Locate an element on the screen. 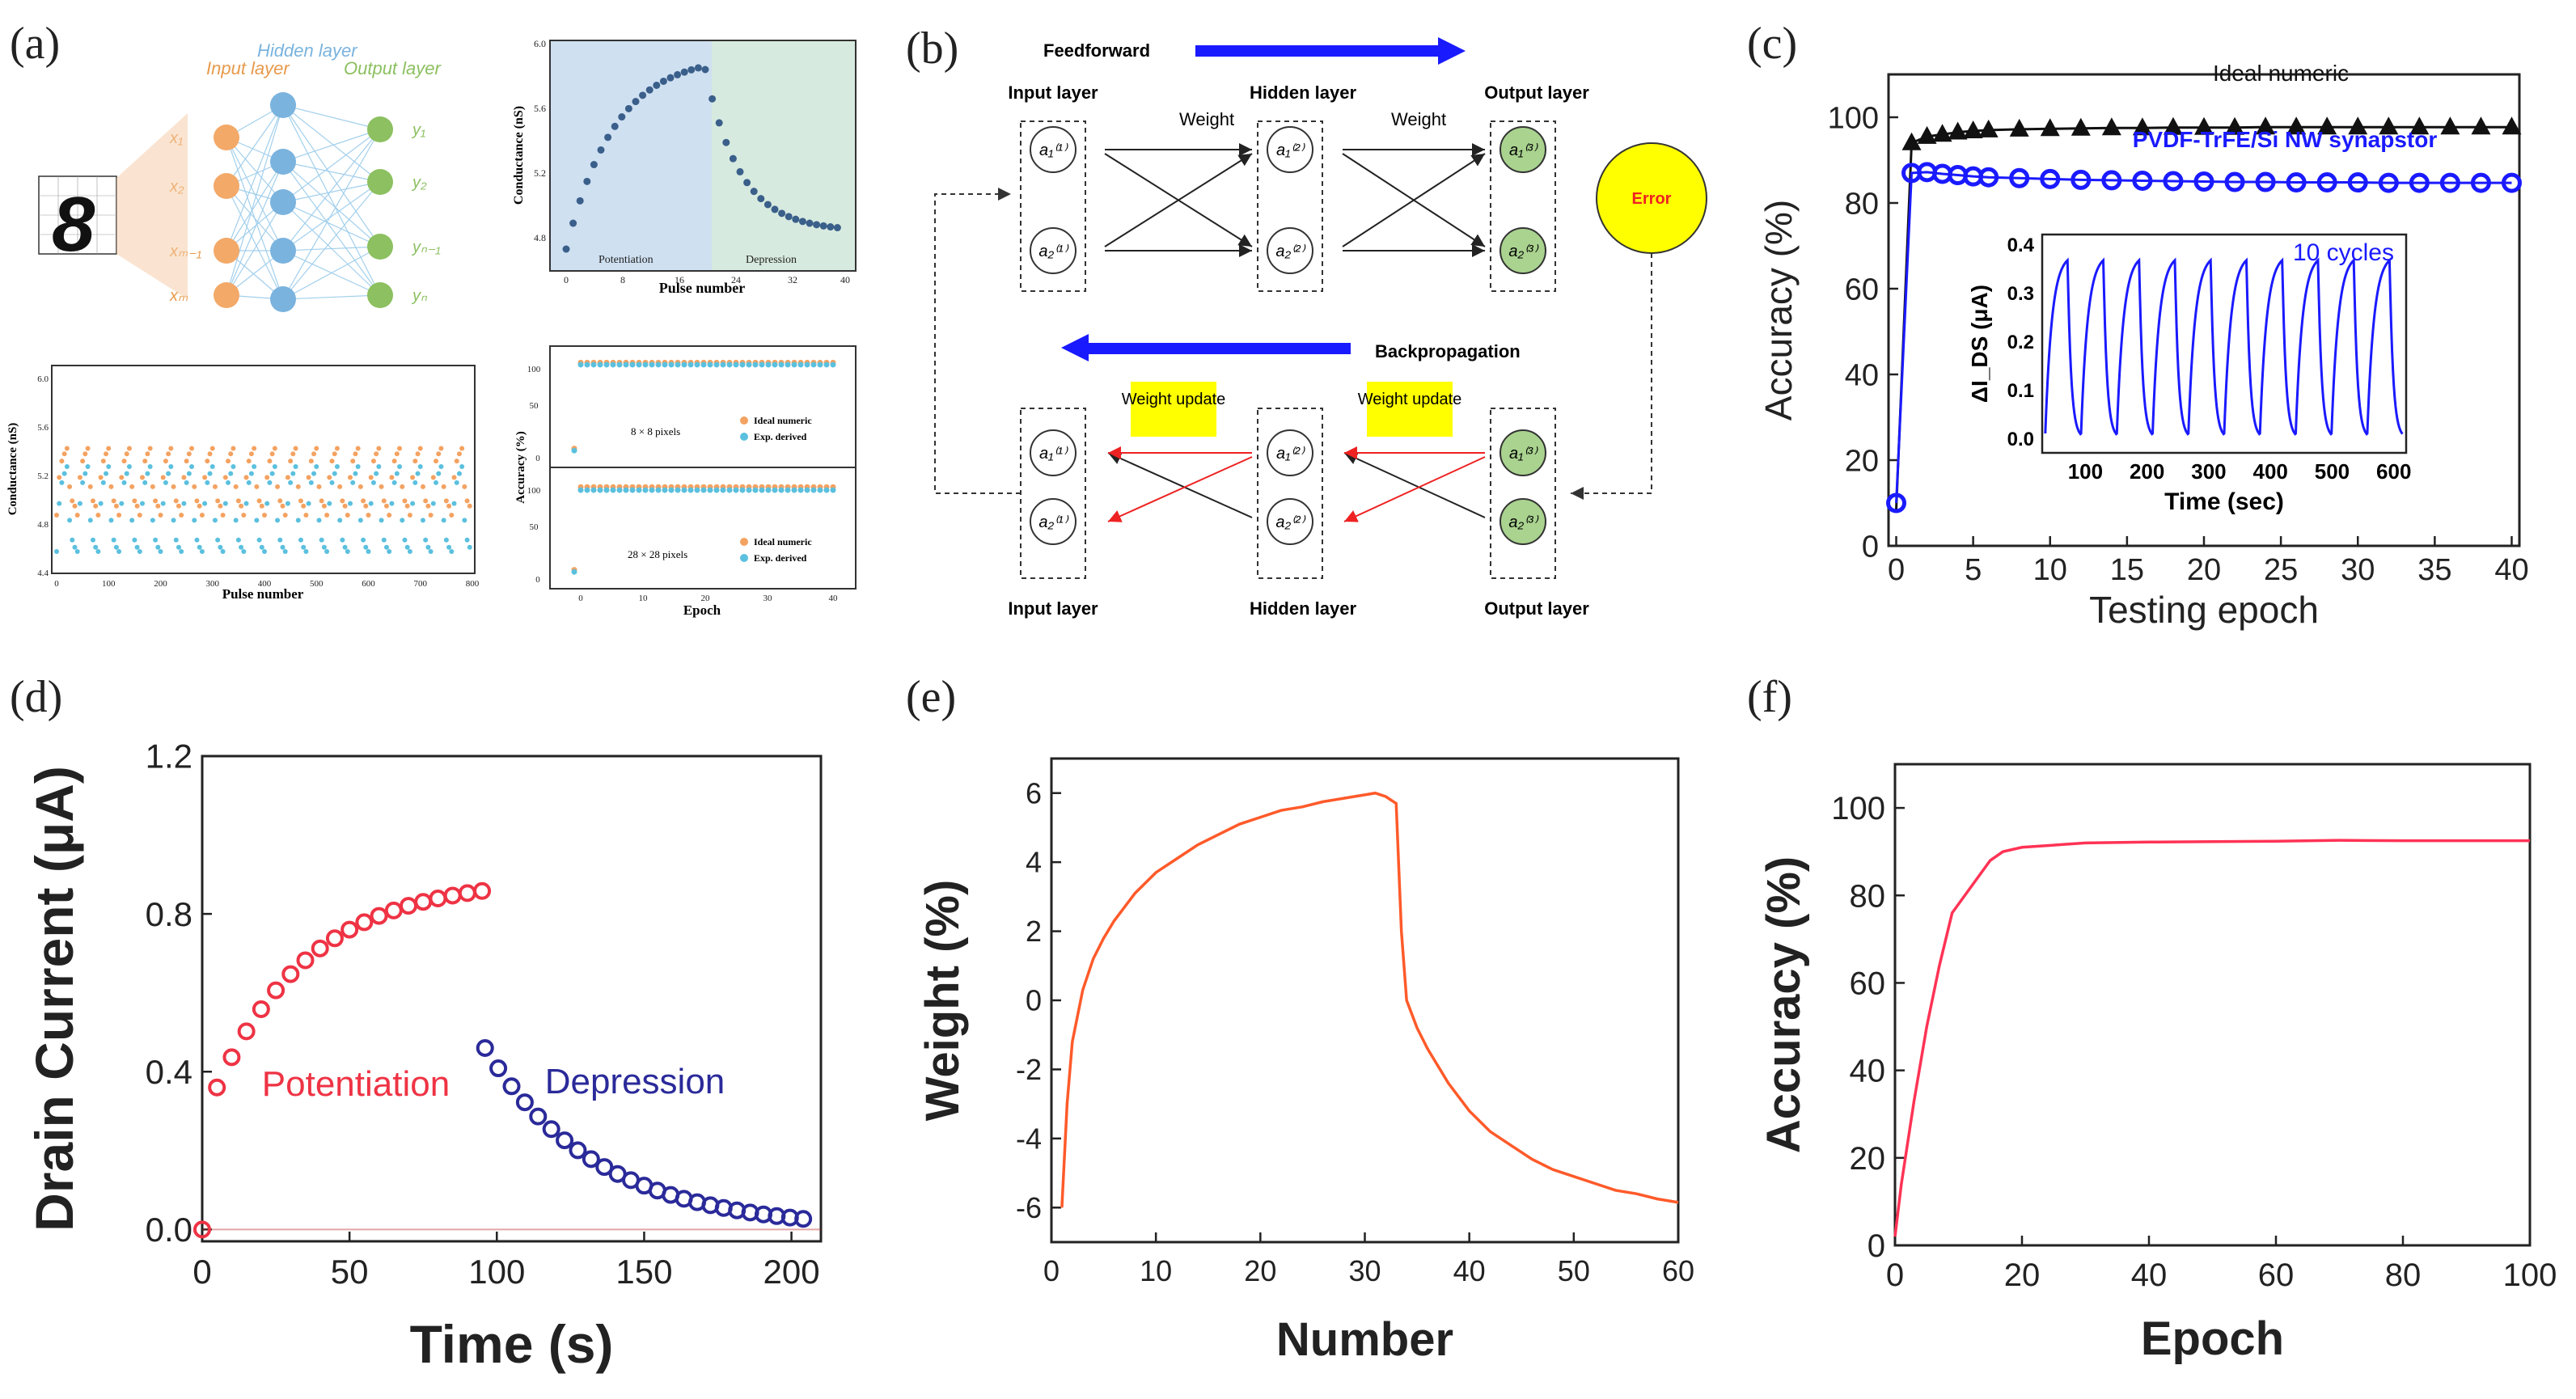 Image resolution: width=2576 pixels, height=1399 pixels. cond-xtick: 16 is located at coordinates (680, 280).